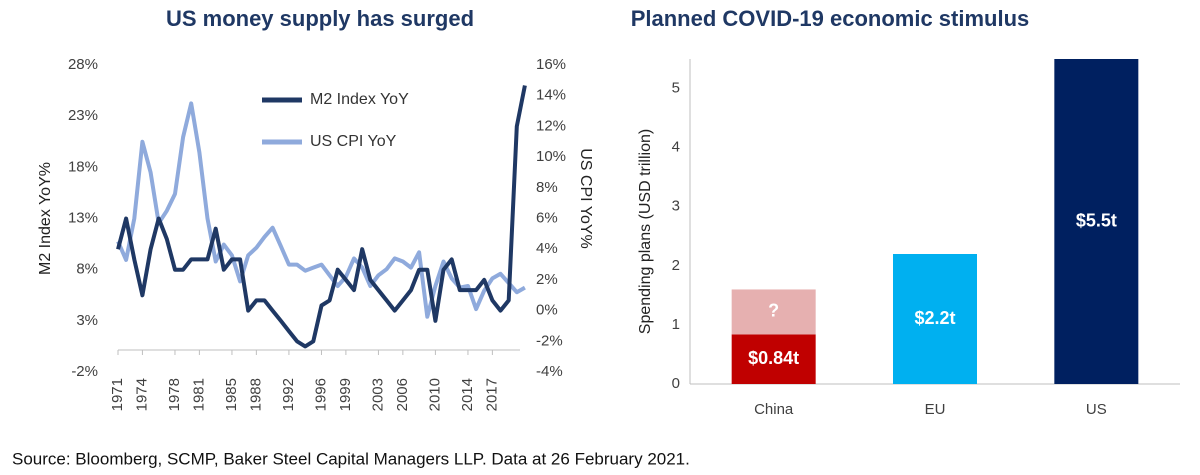 This screenshot has width=1200, height=475. I want to click on value-label: $5.5t, so click(1096, 220).